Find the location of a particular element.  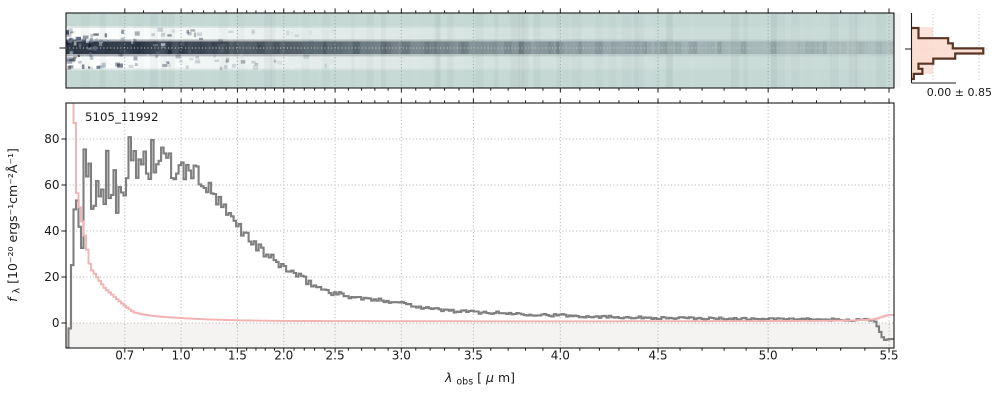

y-tick-label: 80 is located at coordinates (51, 139).